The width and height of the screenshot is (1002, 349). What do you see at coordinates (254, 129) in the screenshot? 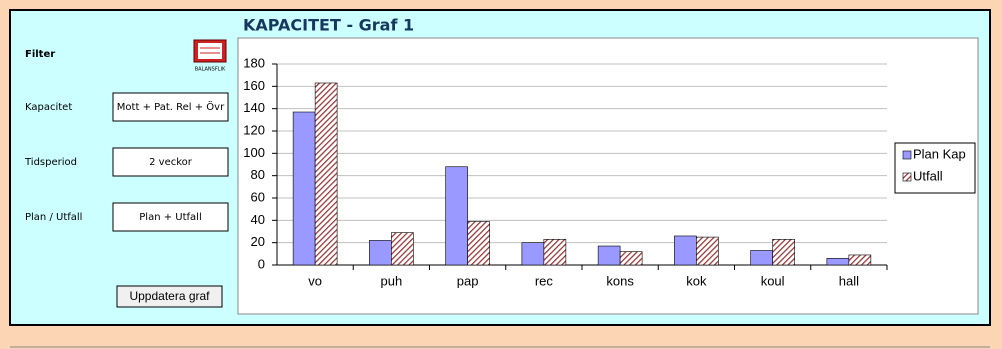
I see `y-tick-label: 120` at bounding box center [254, 129].